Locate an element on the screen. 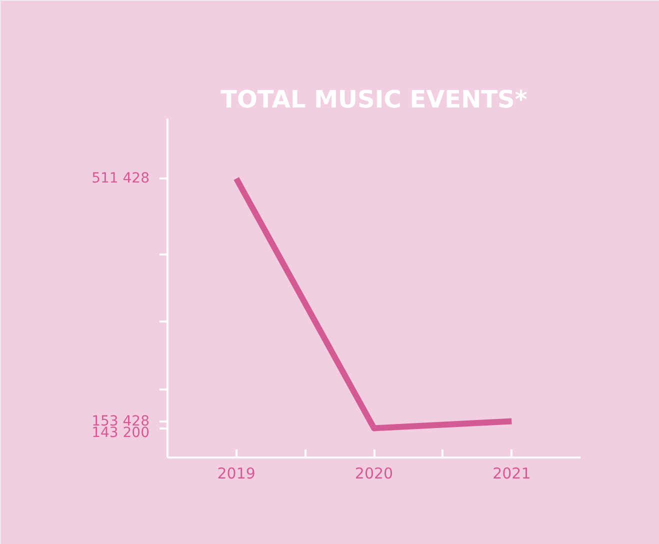 This screenshot has width=659, height=544. x-tick-label: 2021 is located at coordinates (511, 473).